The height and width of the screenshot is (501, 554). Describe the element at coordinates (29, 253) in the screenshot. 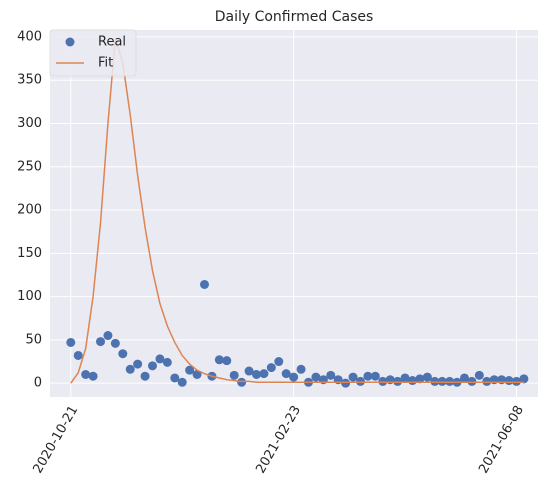

I see `y-tick-label: 150` at that location.